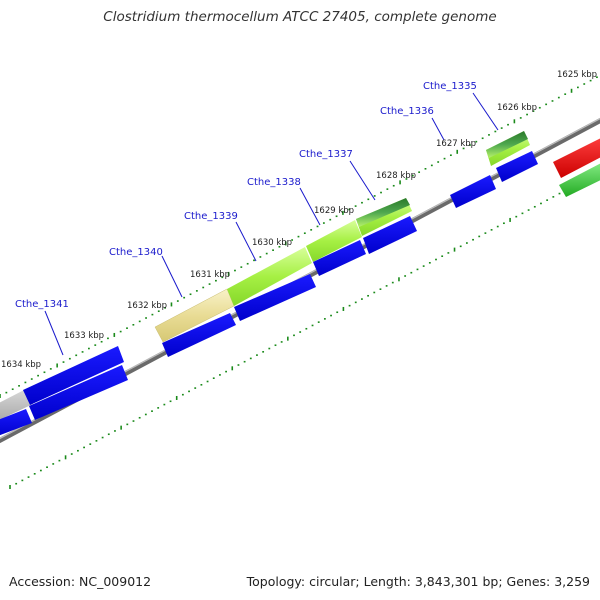  Describe the element at coordinates (21, 365) in the screenshot. I see `kbp-label: 1634 kbp` at that location.